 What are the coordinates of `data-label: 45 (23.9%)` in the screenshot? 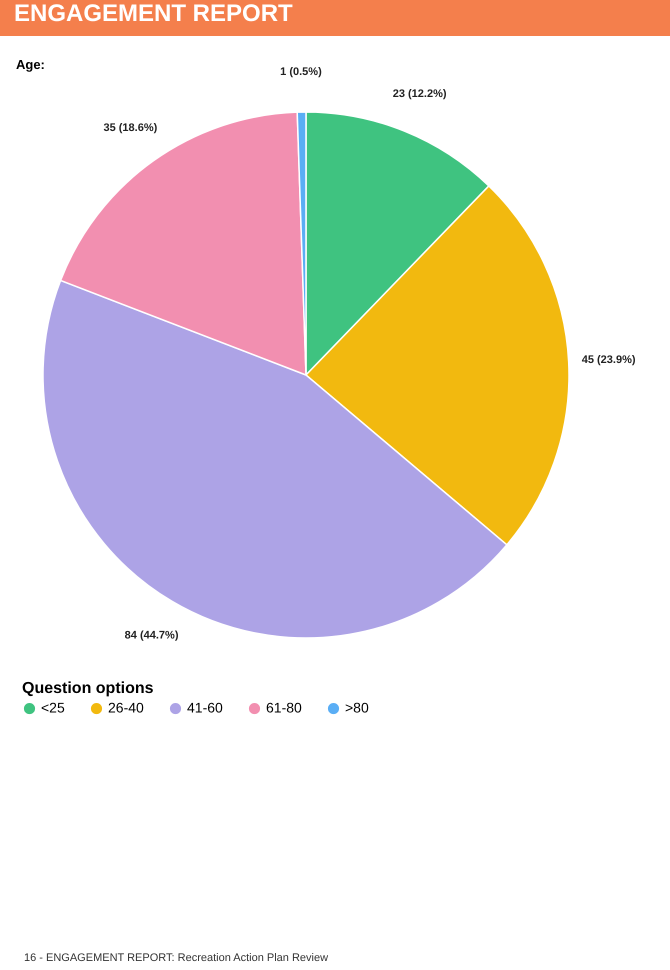 It's located at (609, 360).